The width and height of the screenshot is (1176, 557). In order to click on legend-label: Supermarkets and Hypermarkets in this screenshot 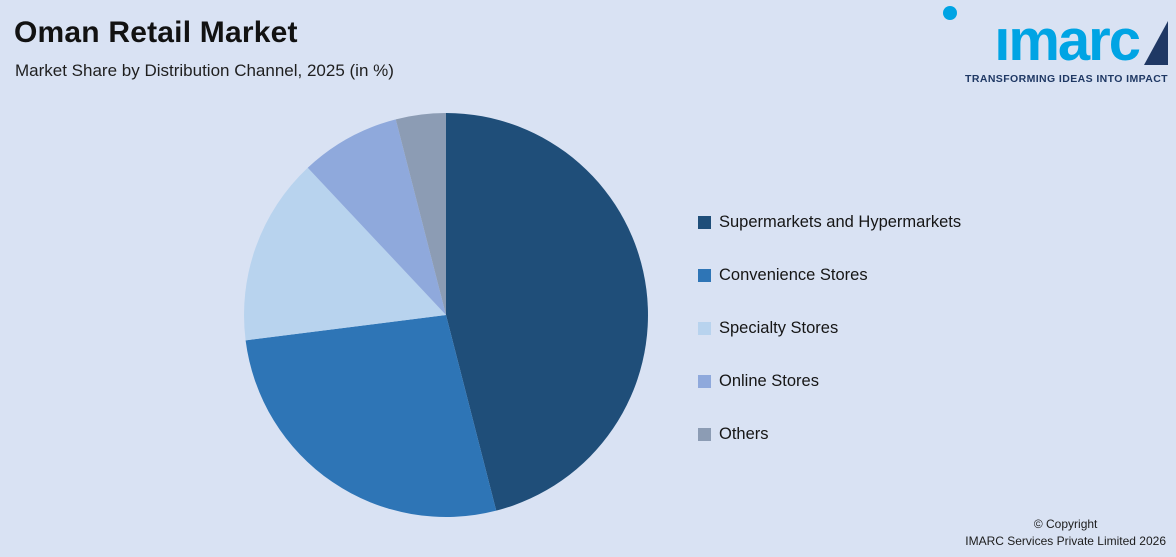, I will do `click(840, 221)`.